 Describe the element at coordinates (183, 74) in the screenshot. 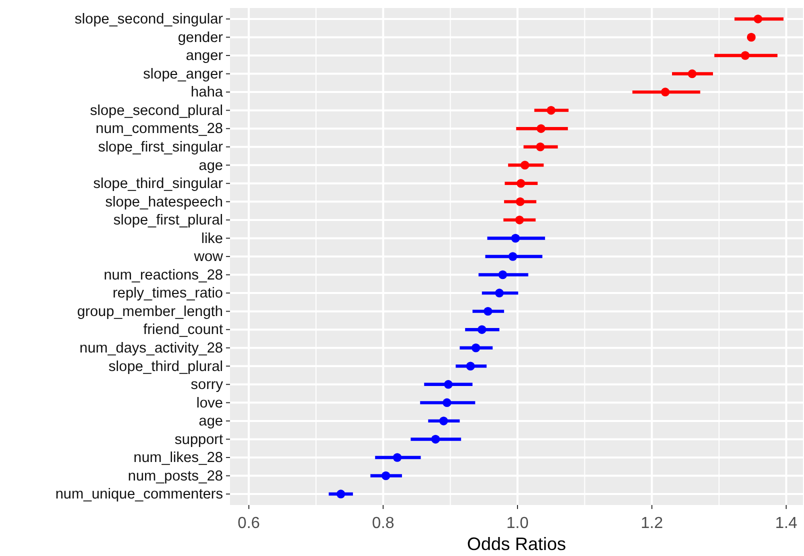

I see `y-tick-label: slope_anger` at that location.